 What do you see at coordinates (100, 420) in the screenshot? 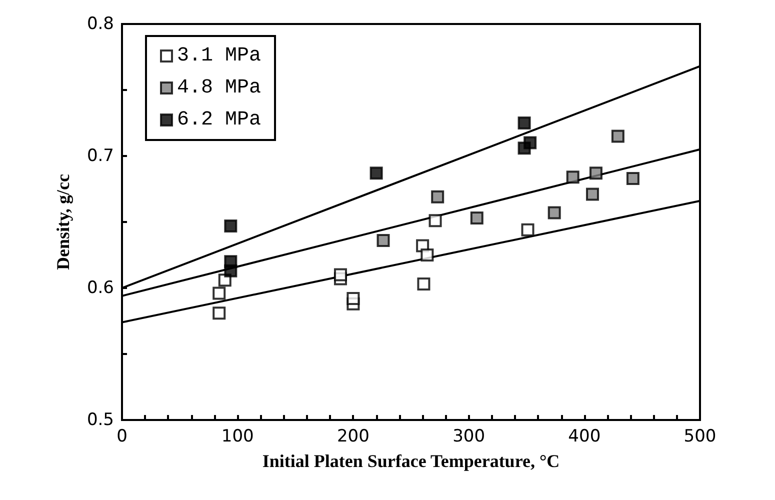
I see `y-tick-label: 0.5` at bounding box center [100, 420].